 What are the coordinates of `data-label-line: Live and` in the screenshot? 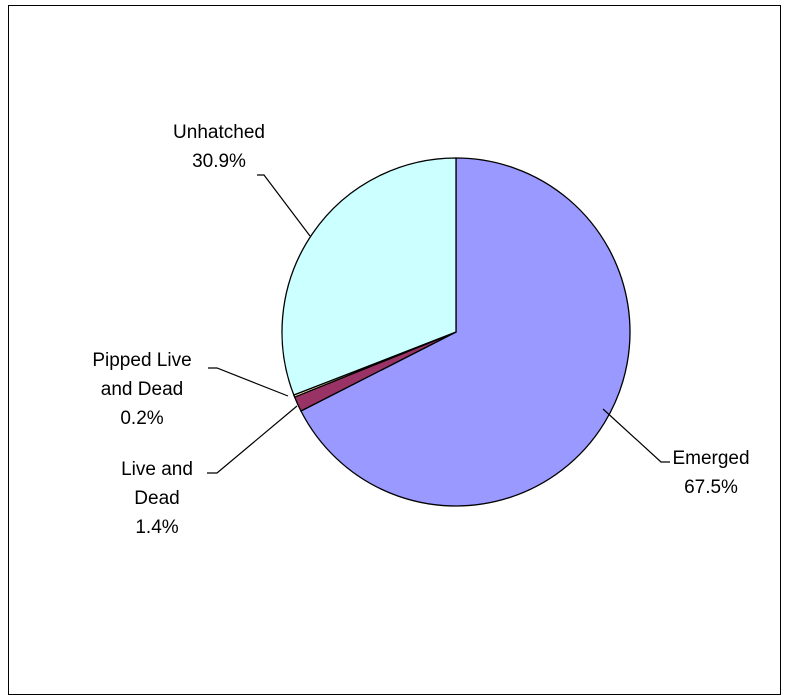 It's located at (157, 469).